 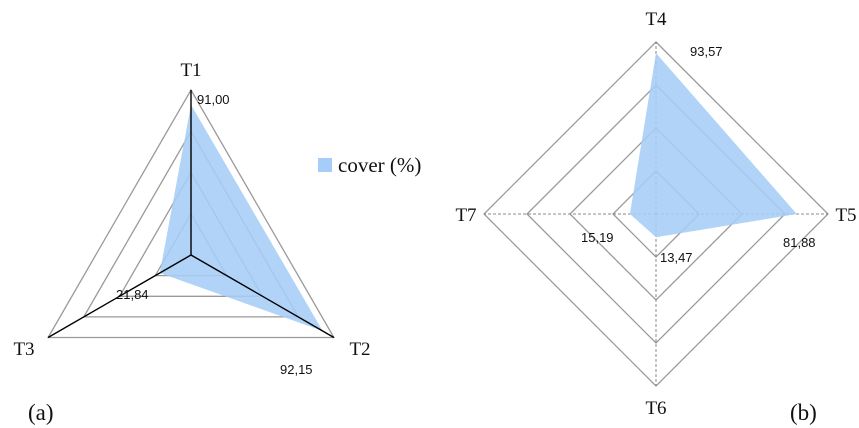 What do you see at coordinates (41, 412) in the screenshot?
I see `panel-label-a: (a)` at bounding box center [41, 412].